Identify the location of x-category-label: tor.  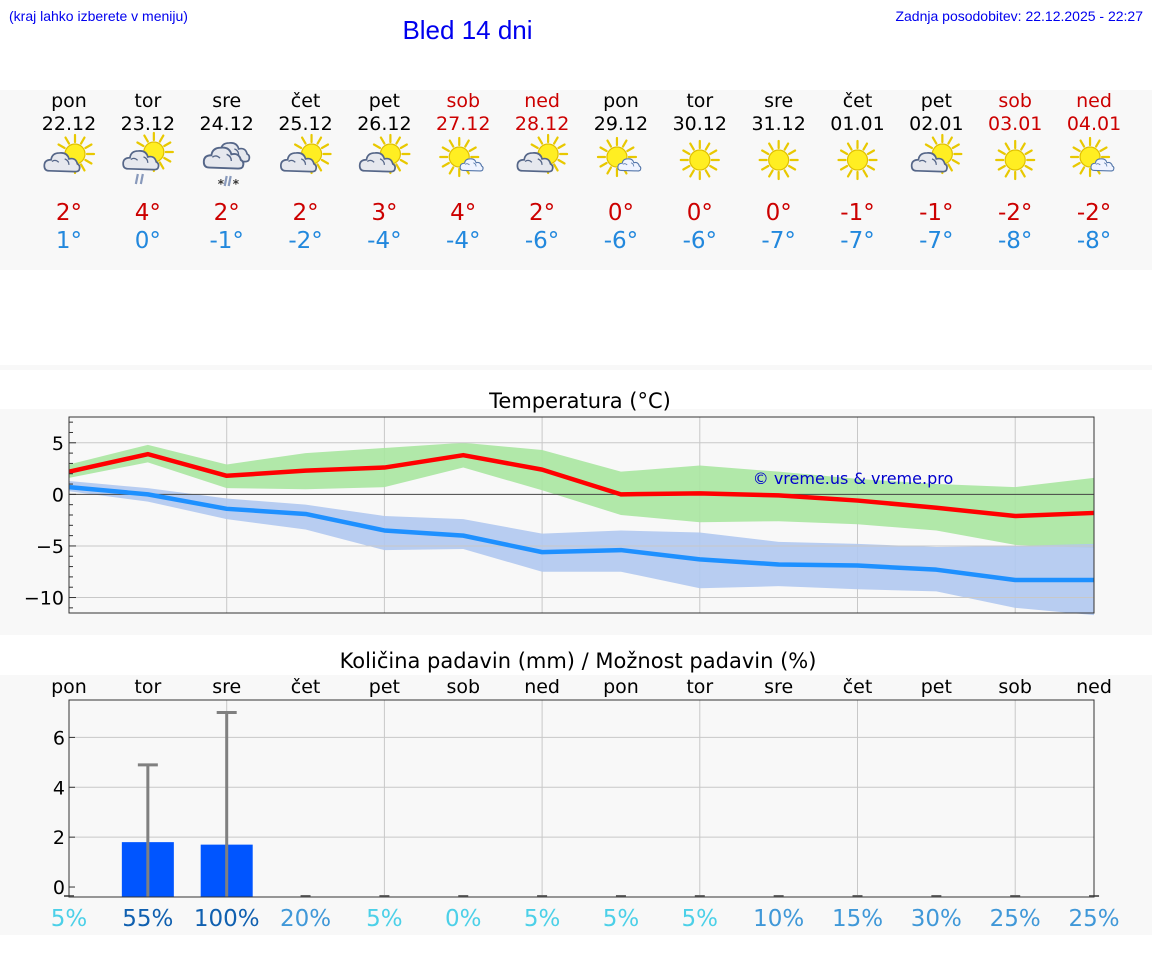
(147, 687).